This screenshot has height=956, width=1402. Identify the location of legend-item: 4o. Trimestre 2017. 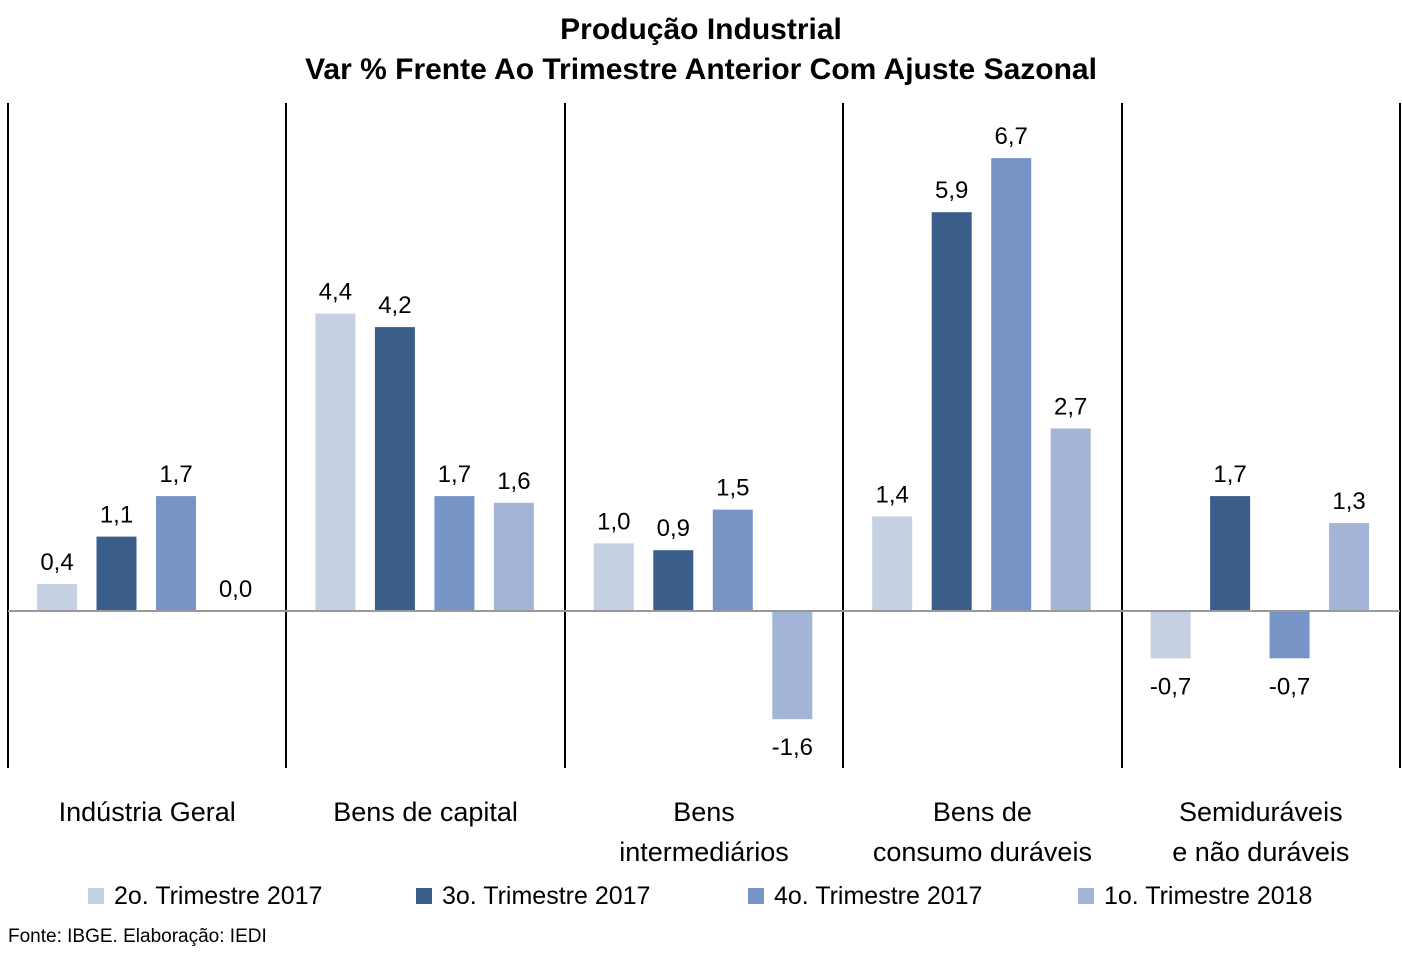
(865, 896).